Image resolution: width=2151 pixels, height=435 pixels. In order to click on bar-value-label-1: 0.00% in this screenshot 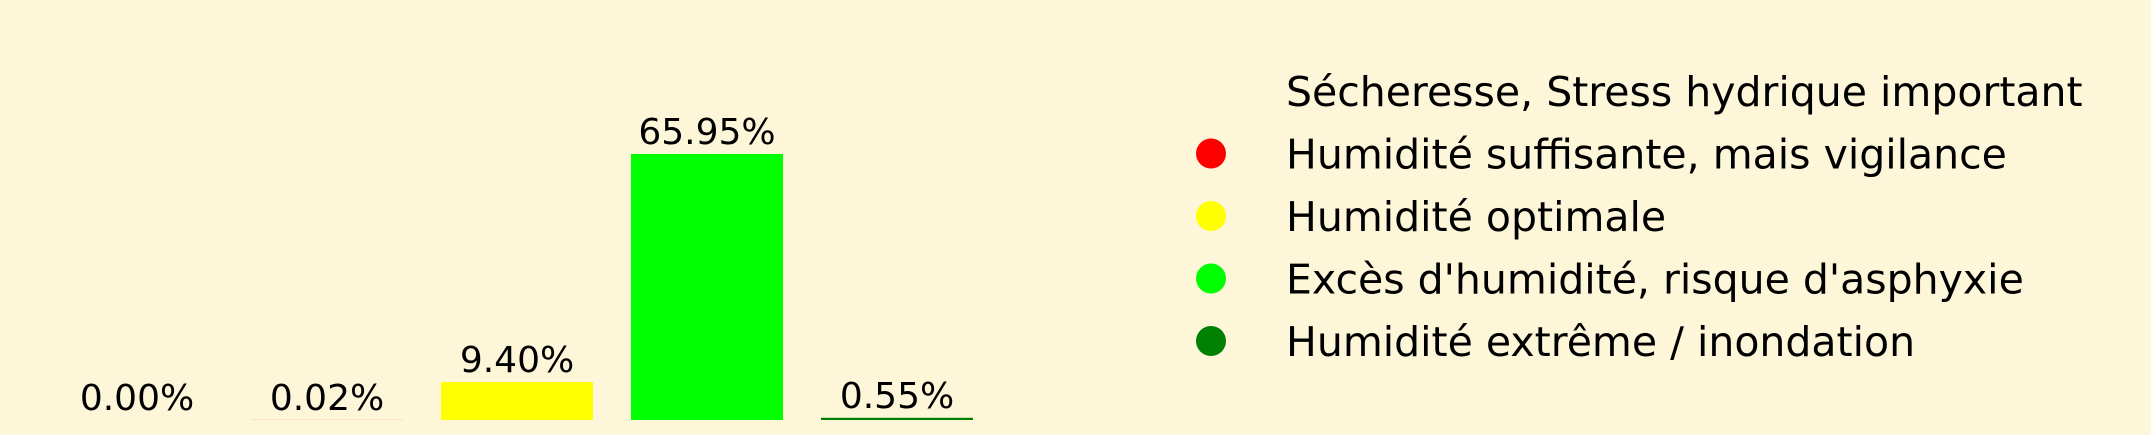, I will do `click(137, 398)`.